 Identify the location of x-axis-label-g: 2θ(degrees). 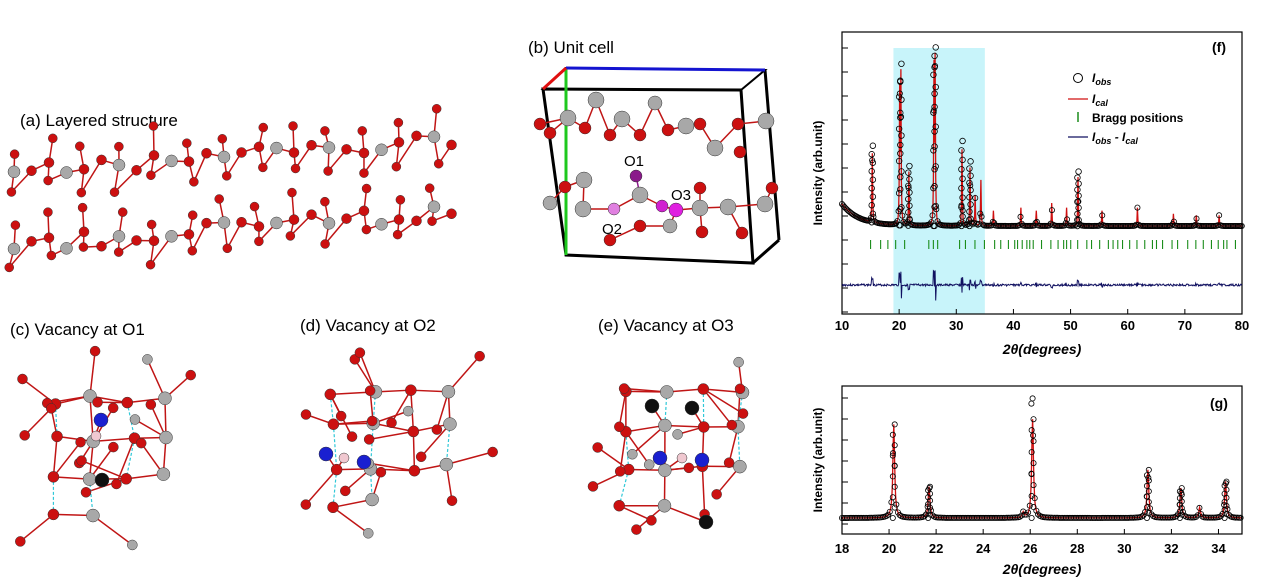
(1042, 569).